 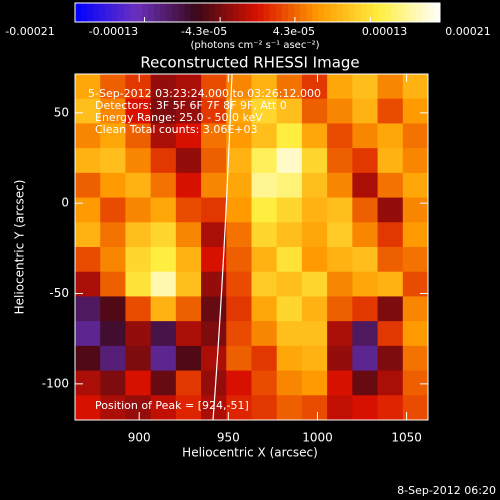 I want to click on x-tick-label: 950, so click(x=228, y=438).